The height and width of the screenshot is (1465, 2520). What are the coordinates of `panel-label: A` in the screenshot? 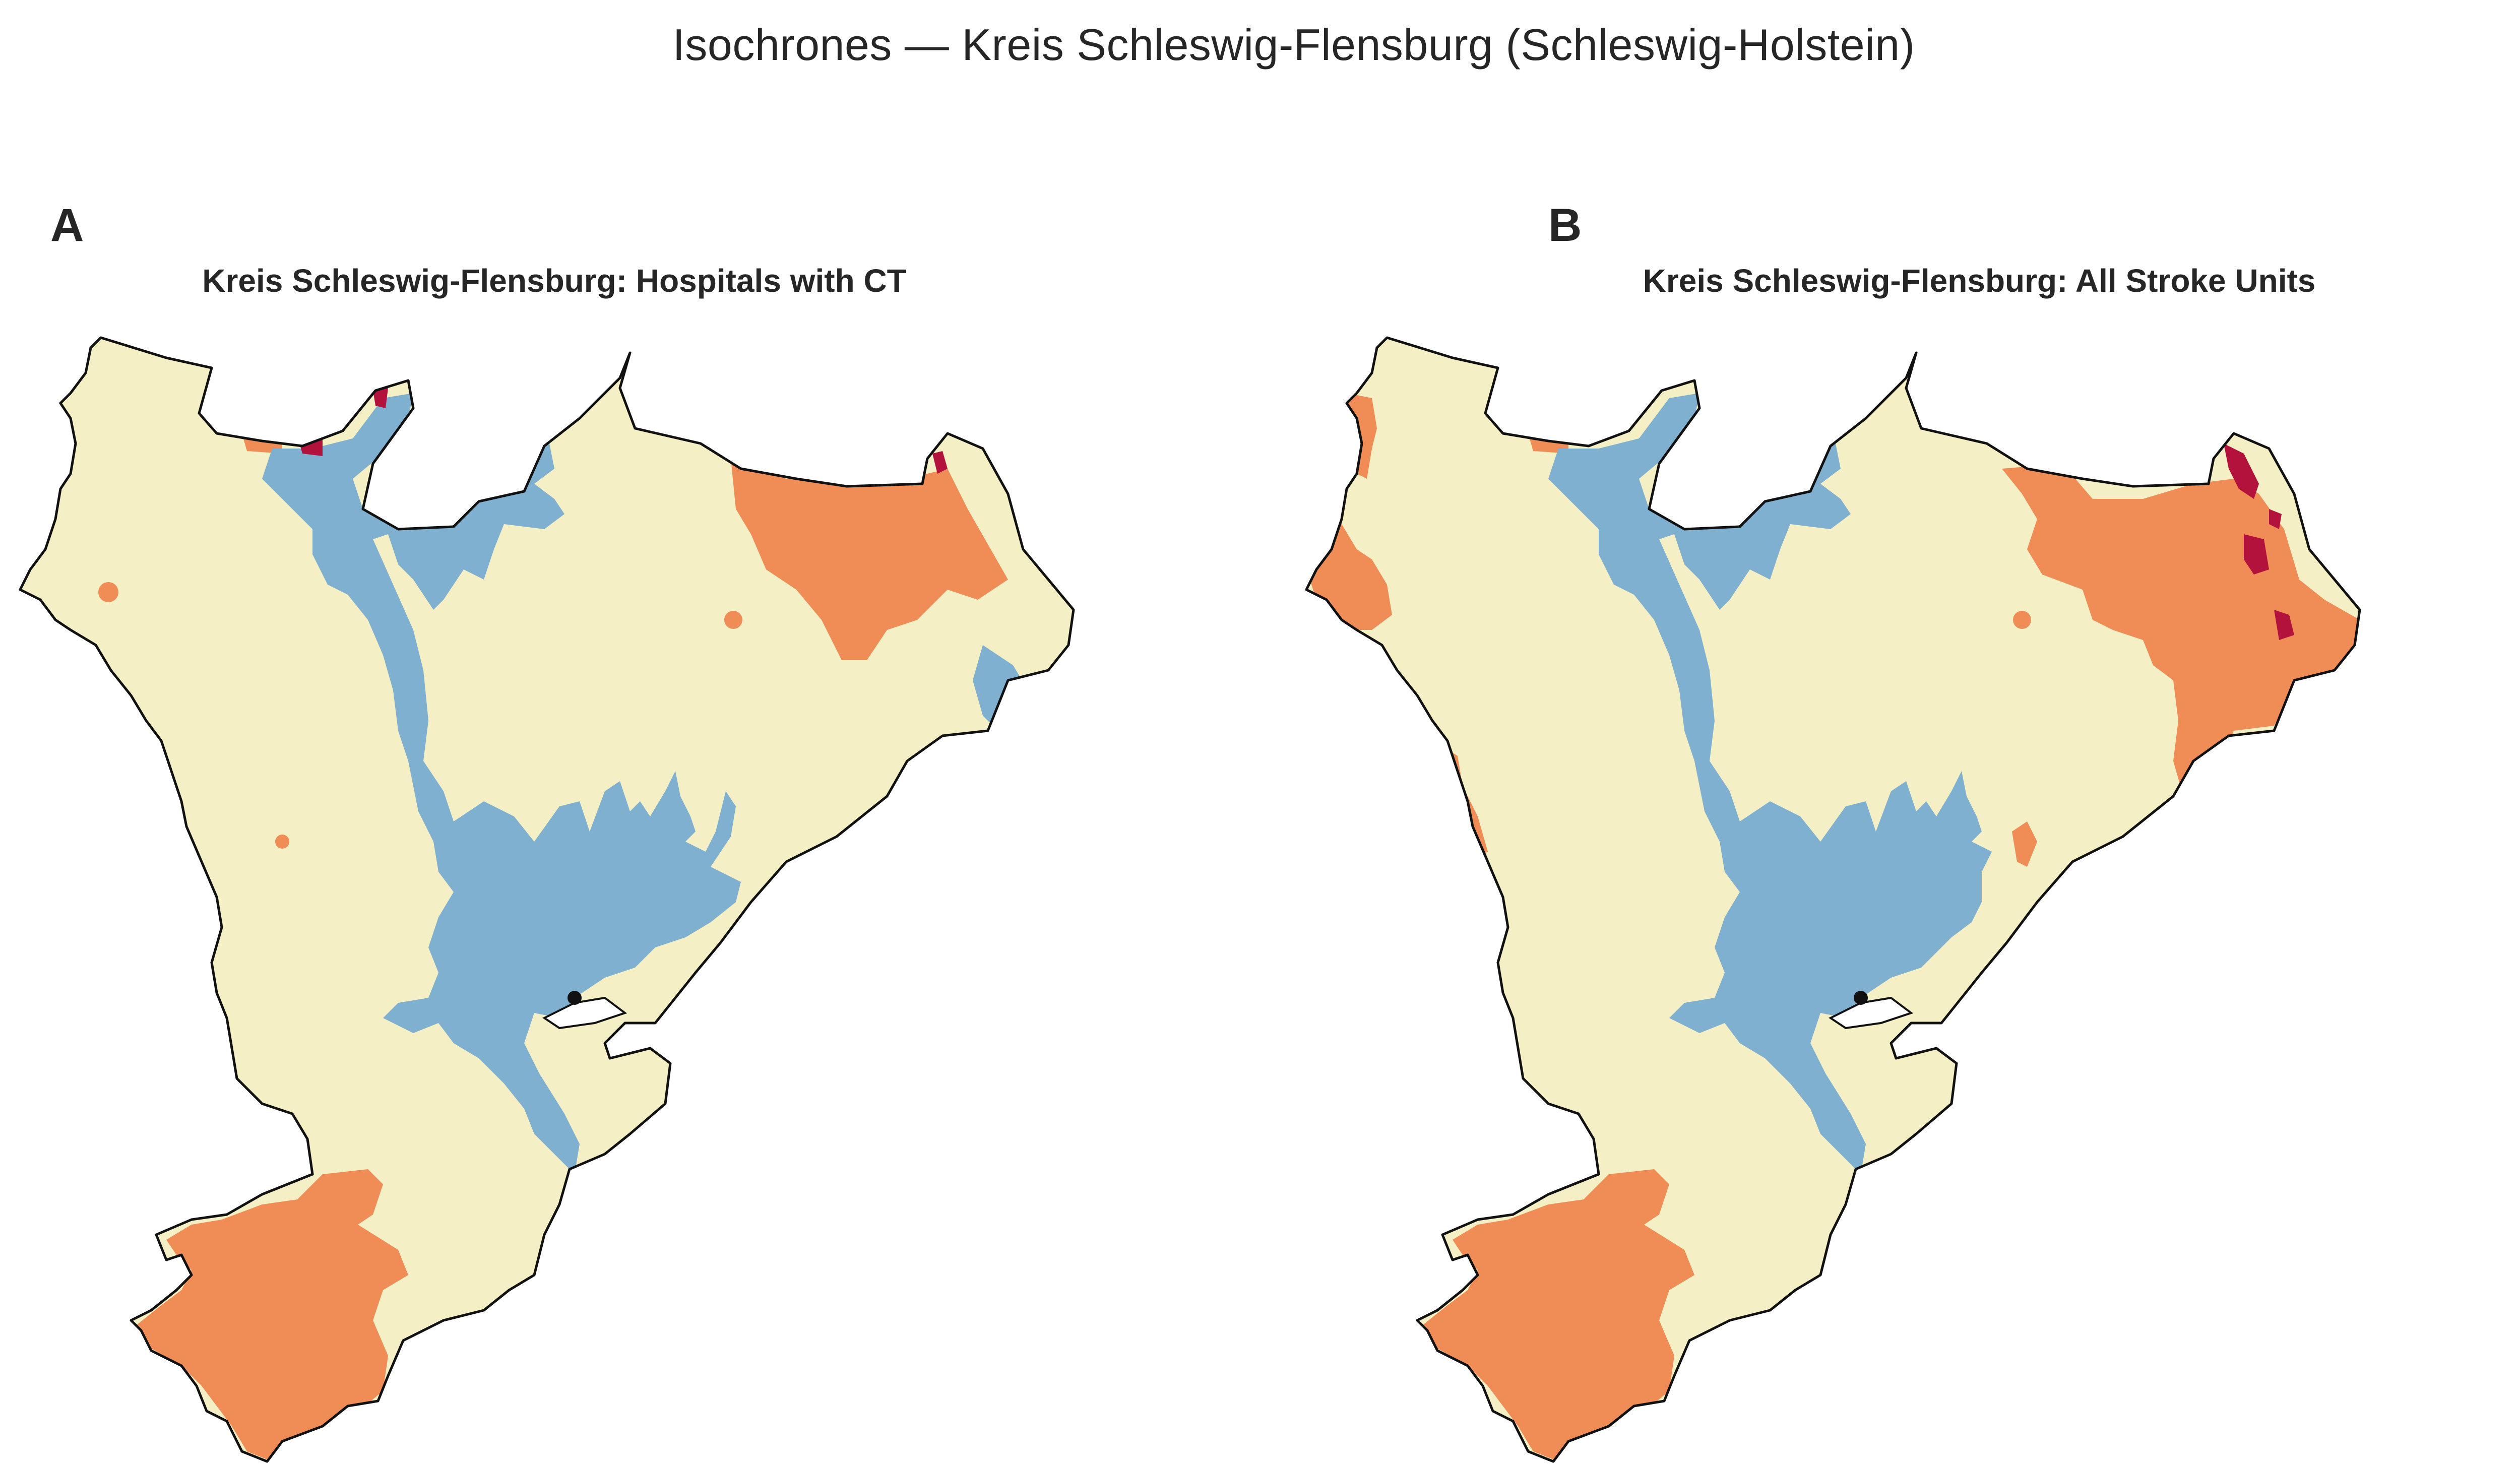 It's located at (67, 225).